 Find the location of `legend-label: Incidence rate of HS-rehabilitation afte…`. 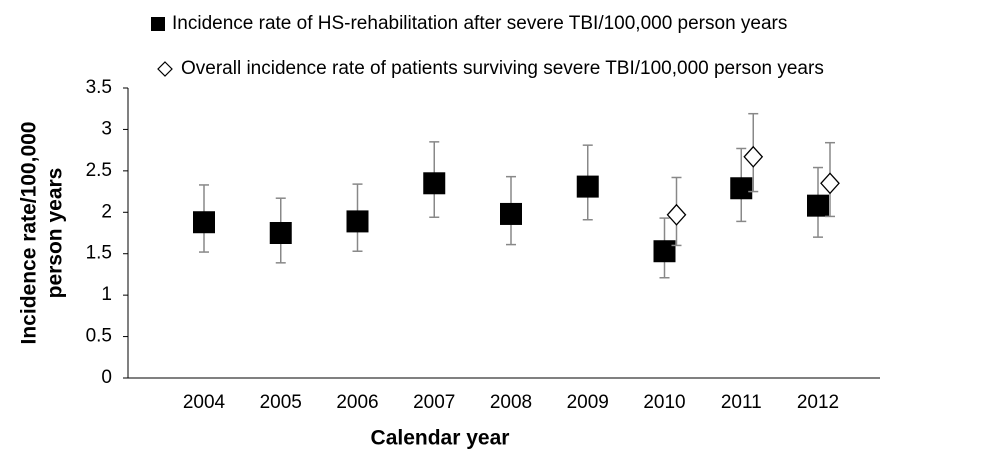

legend-label: Incidence rate of HS-rehabilitation afte… is located at coordinates (479, 23).